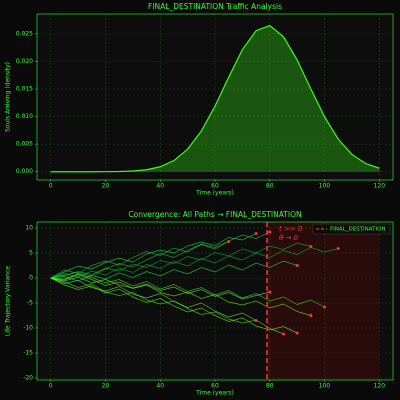 Image resolution: width=400 pixels, height=400 pixels. I want to click on y-axis-label: Souls Arriving (density), so click(8, 97).